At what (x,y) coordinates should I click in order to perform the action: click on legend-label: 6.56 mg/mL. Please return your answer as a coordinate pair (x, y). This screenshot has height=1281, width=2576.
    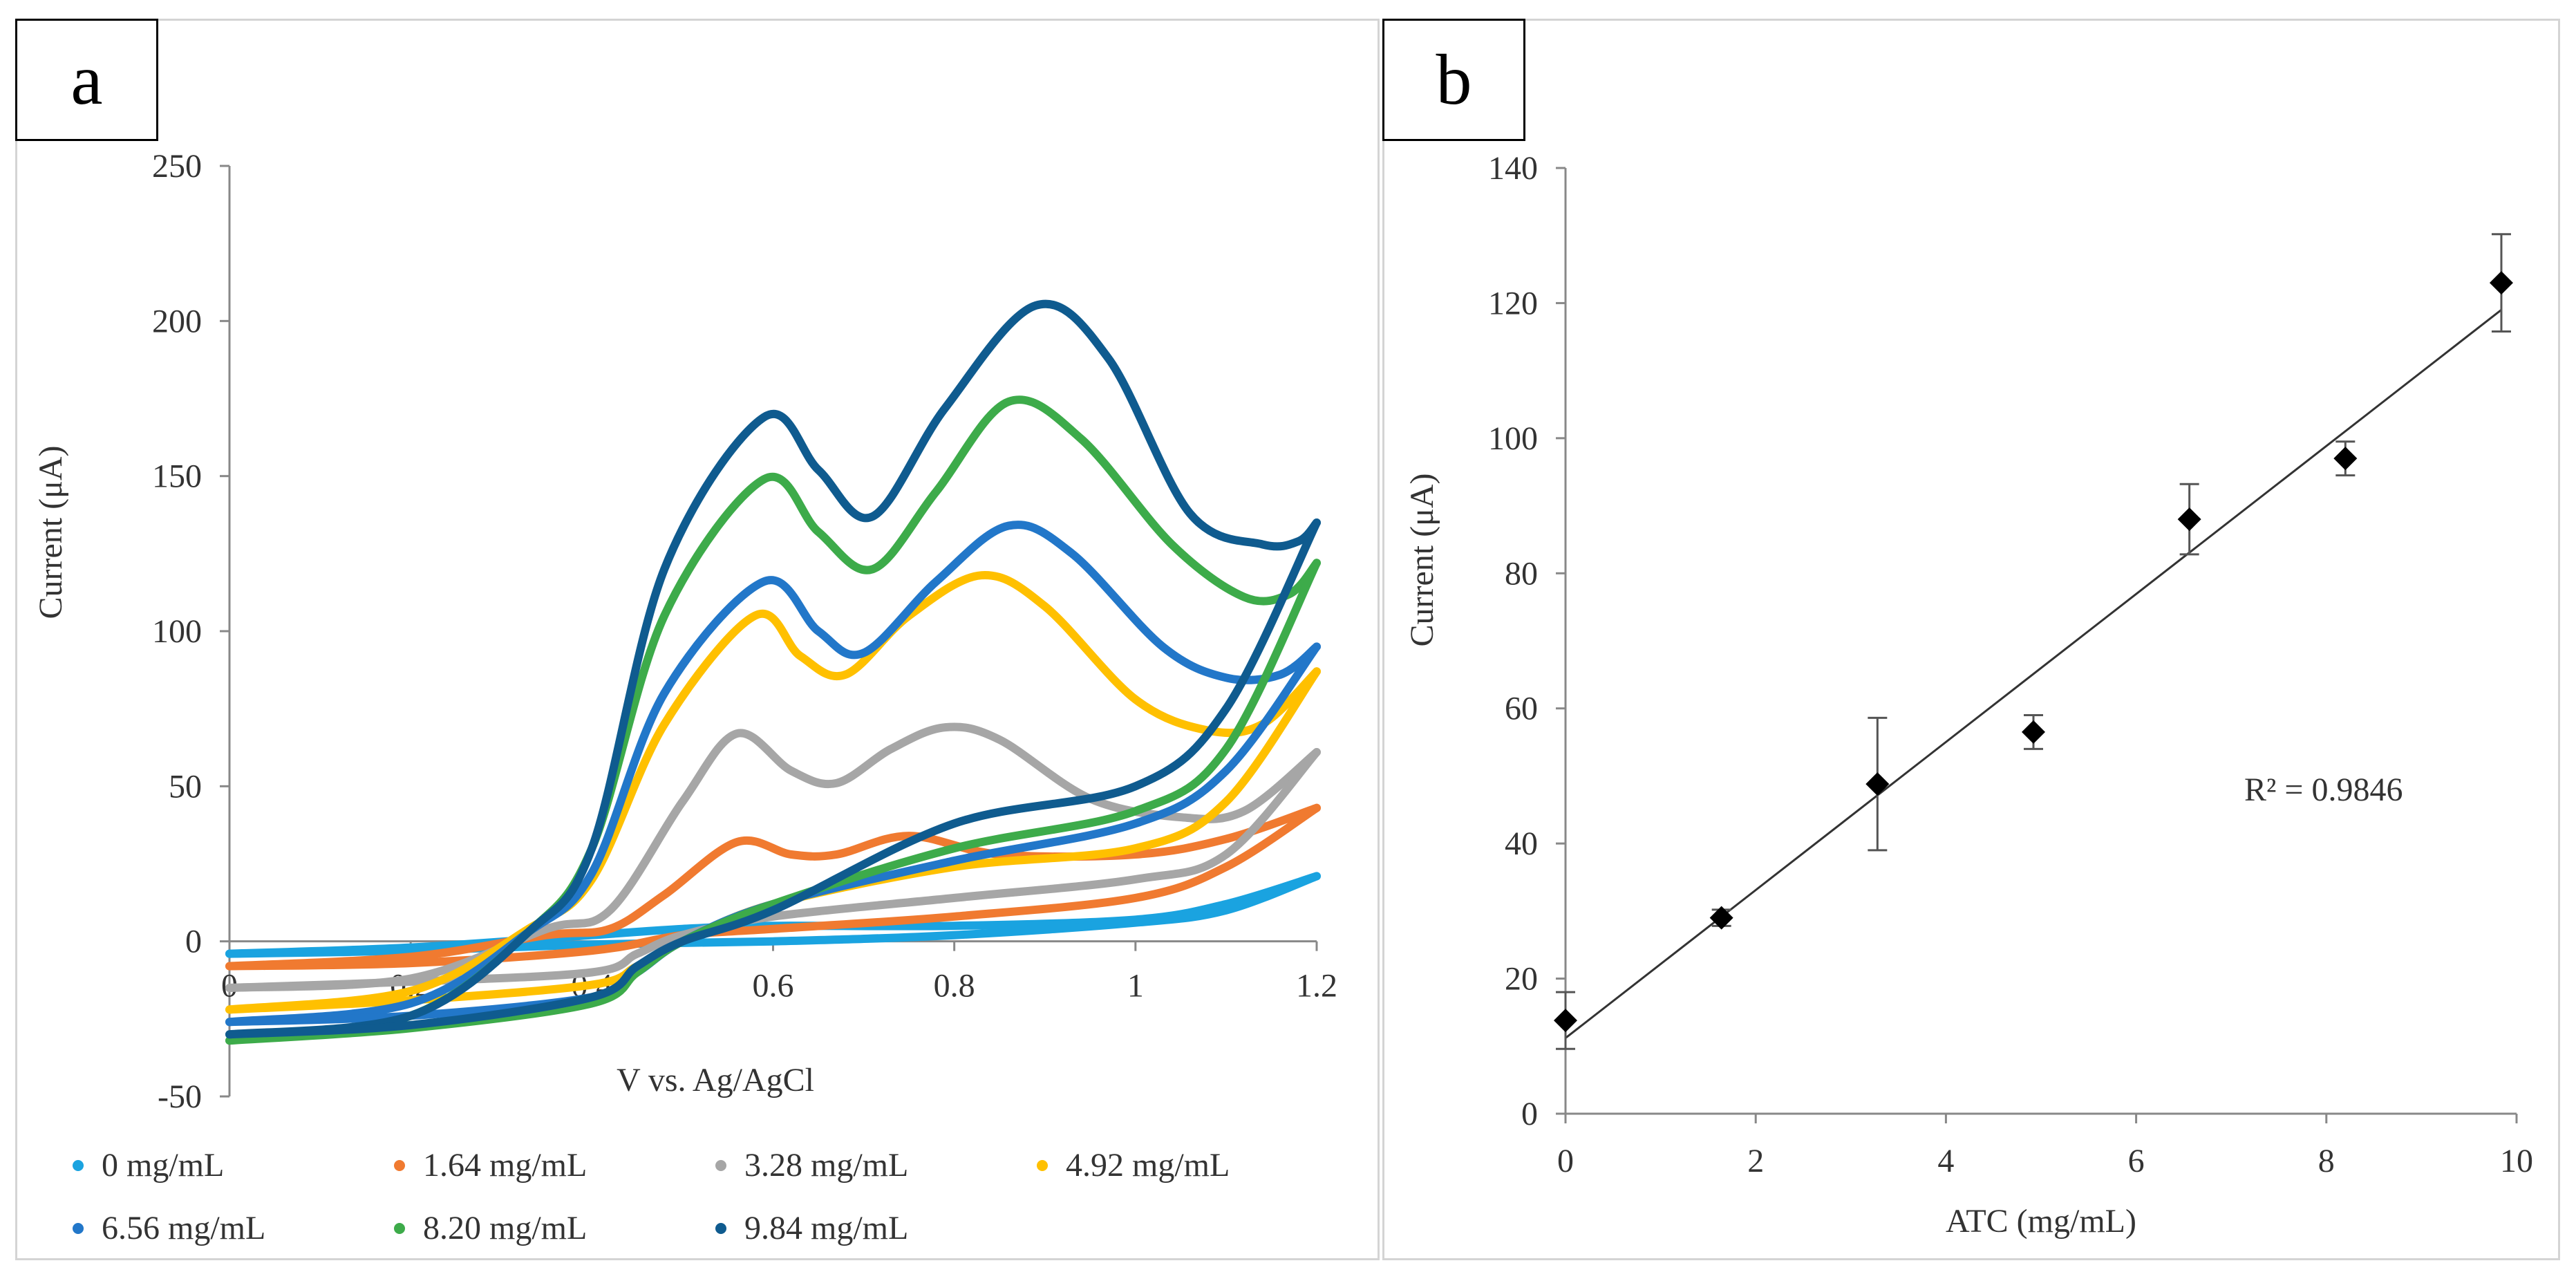
    Looking at the image, I should click on (184, 1228).